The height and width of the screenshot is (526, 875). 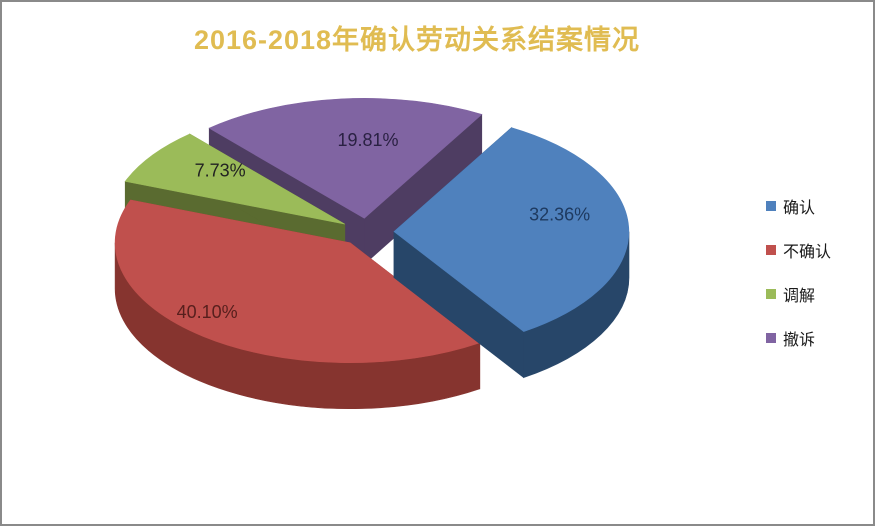 I want to click on legend: 确认 不确认 调解 撤诉, so click(x=798, y=272).